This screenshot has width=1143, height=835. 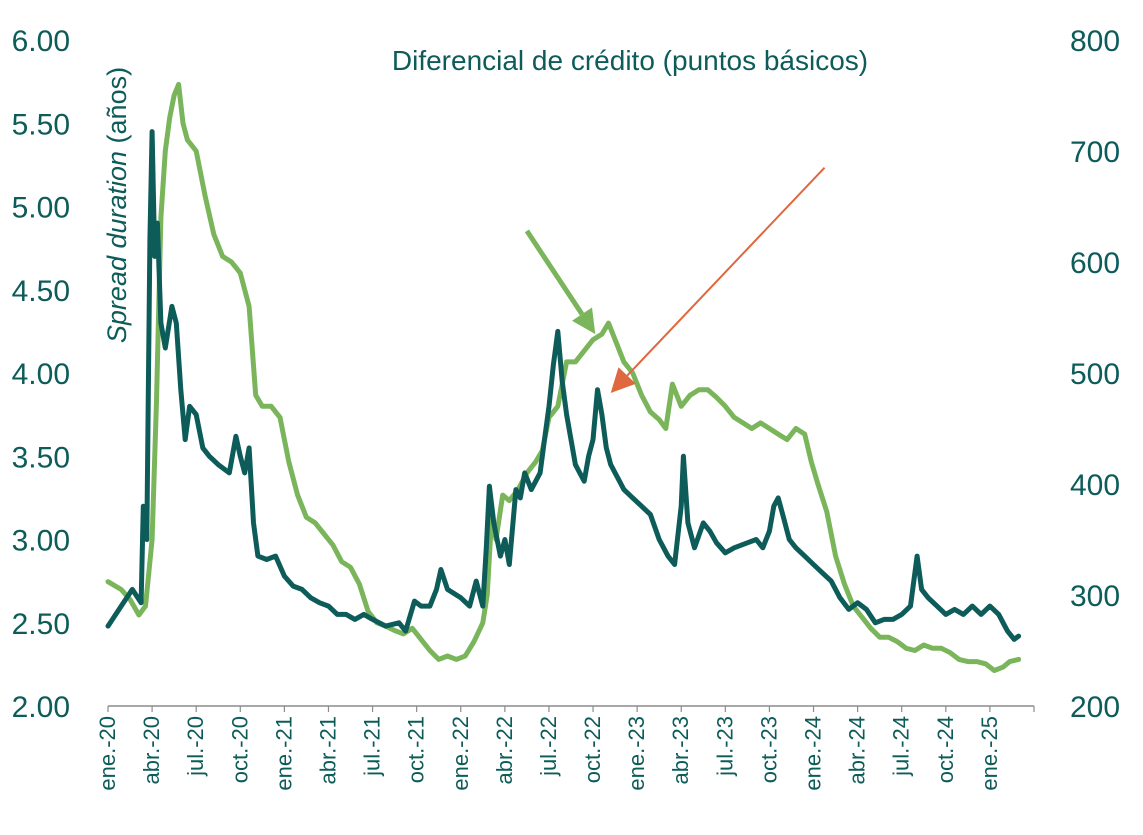 What do you see at coordinates (107, 753) in the screenshot?
I see `x-tick-label: ene.-20` at bounding box center [107, 753].